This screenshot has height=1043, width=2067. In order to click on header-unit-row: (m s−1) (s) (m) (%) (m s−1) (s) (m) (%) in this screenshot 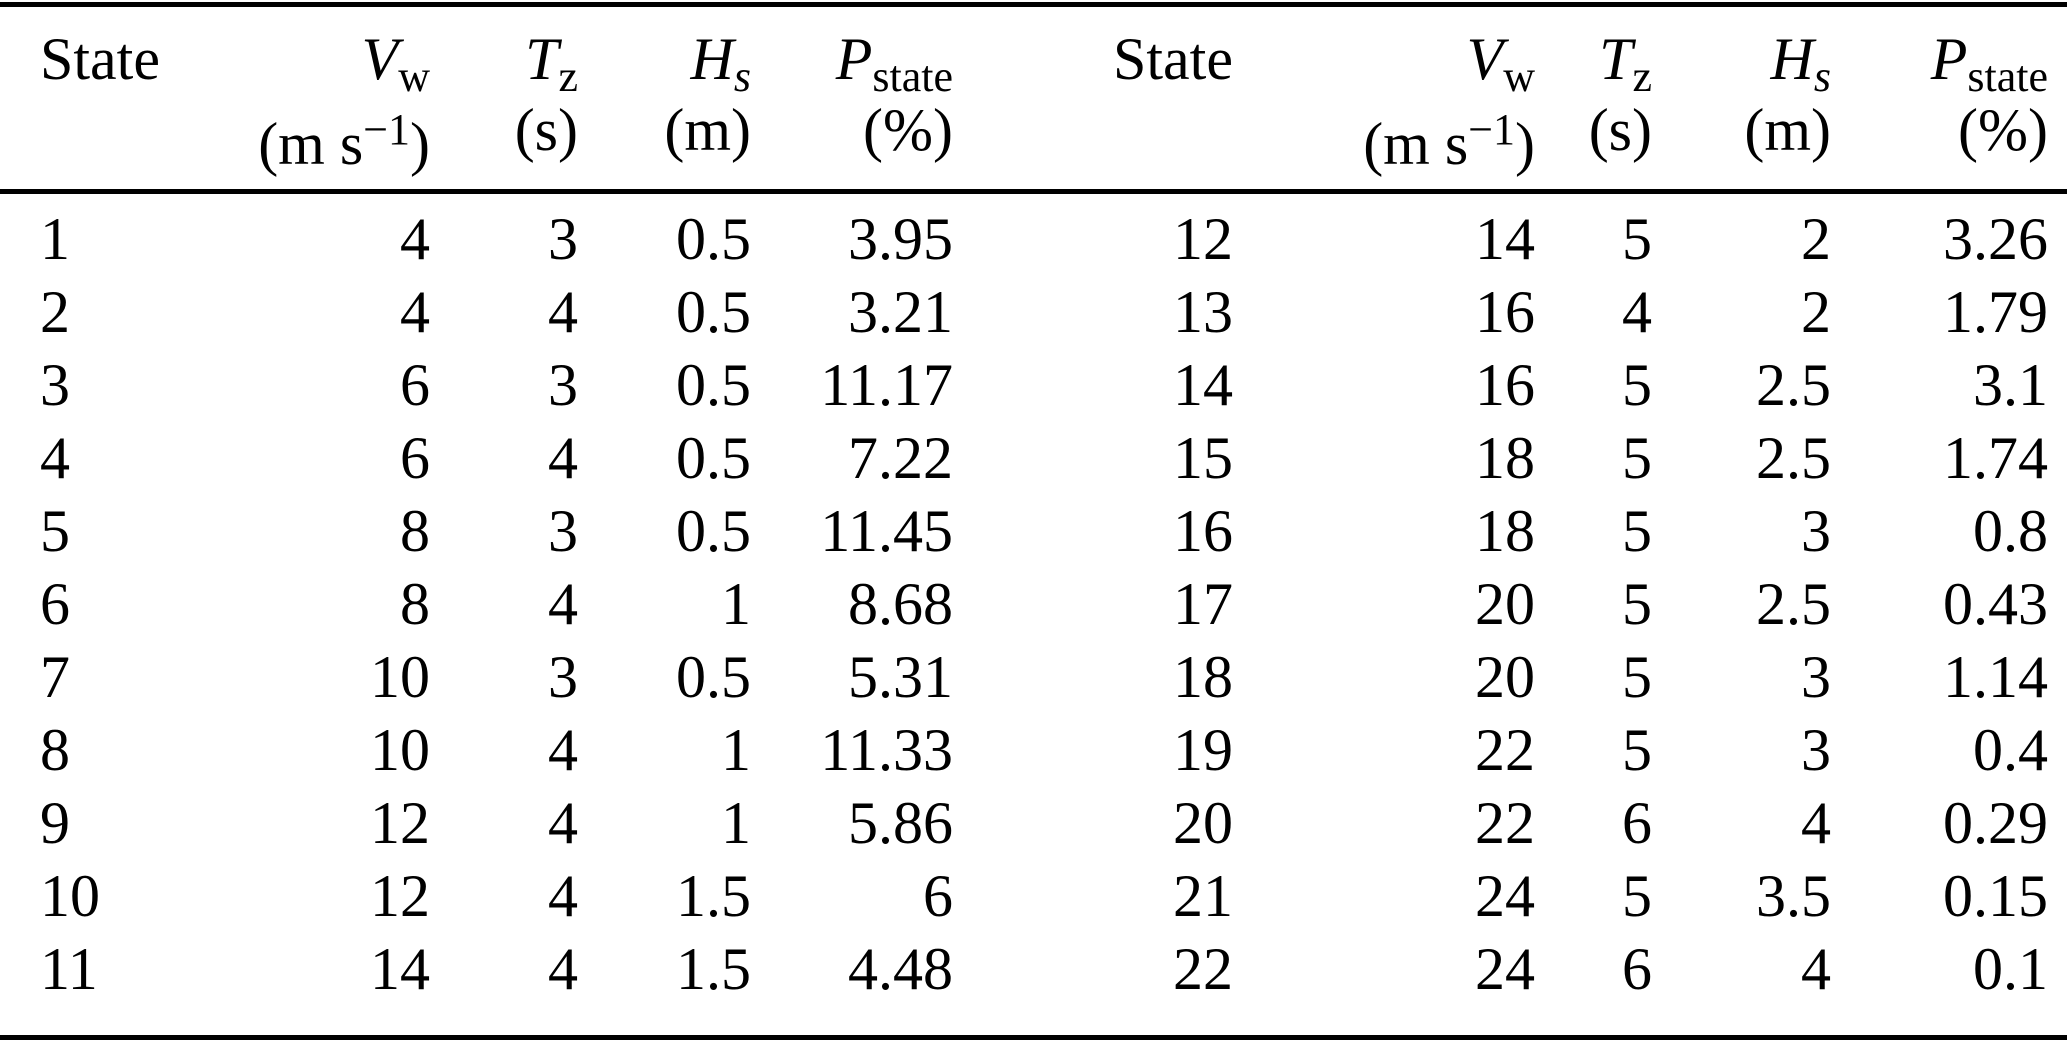, I will do `click(1033, 145)`.